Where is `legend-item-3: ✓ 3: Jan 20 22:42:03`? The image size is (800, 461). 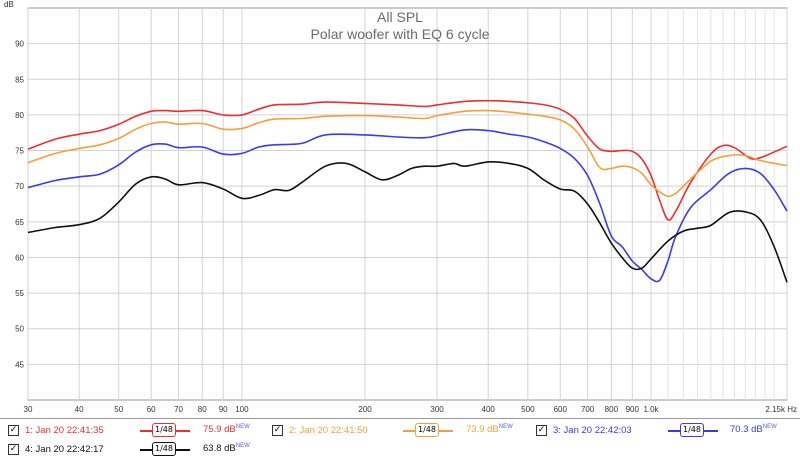
legend-item-3: ✓ 3: Jan 20 22:42:03 is located at coordinates (586, 430).